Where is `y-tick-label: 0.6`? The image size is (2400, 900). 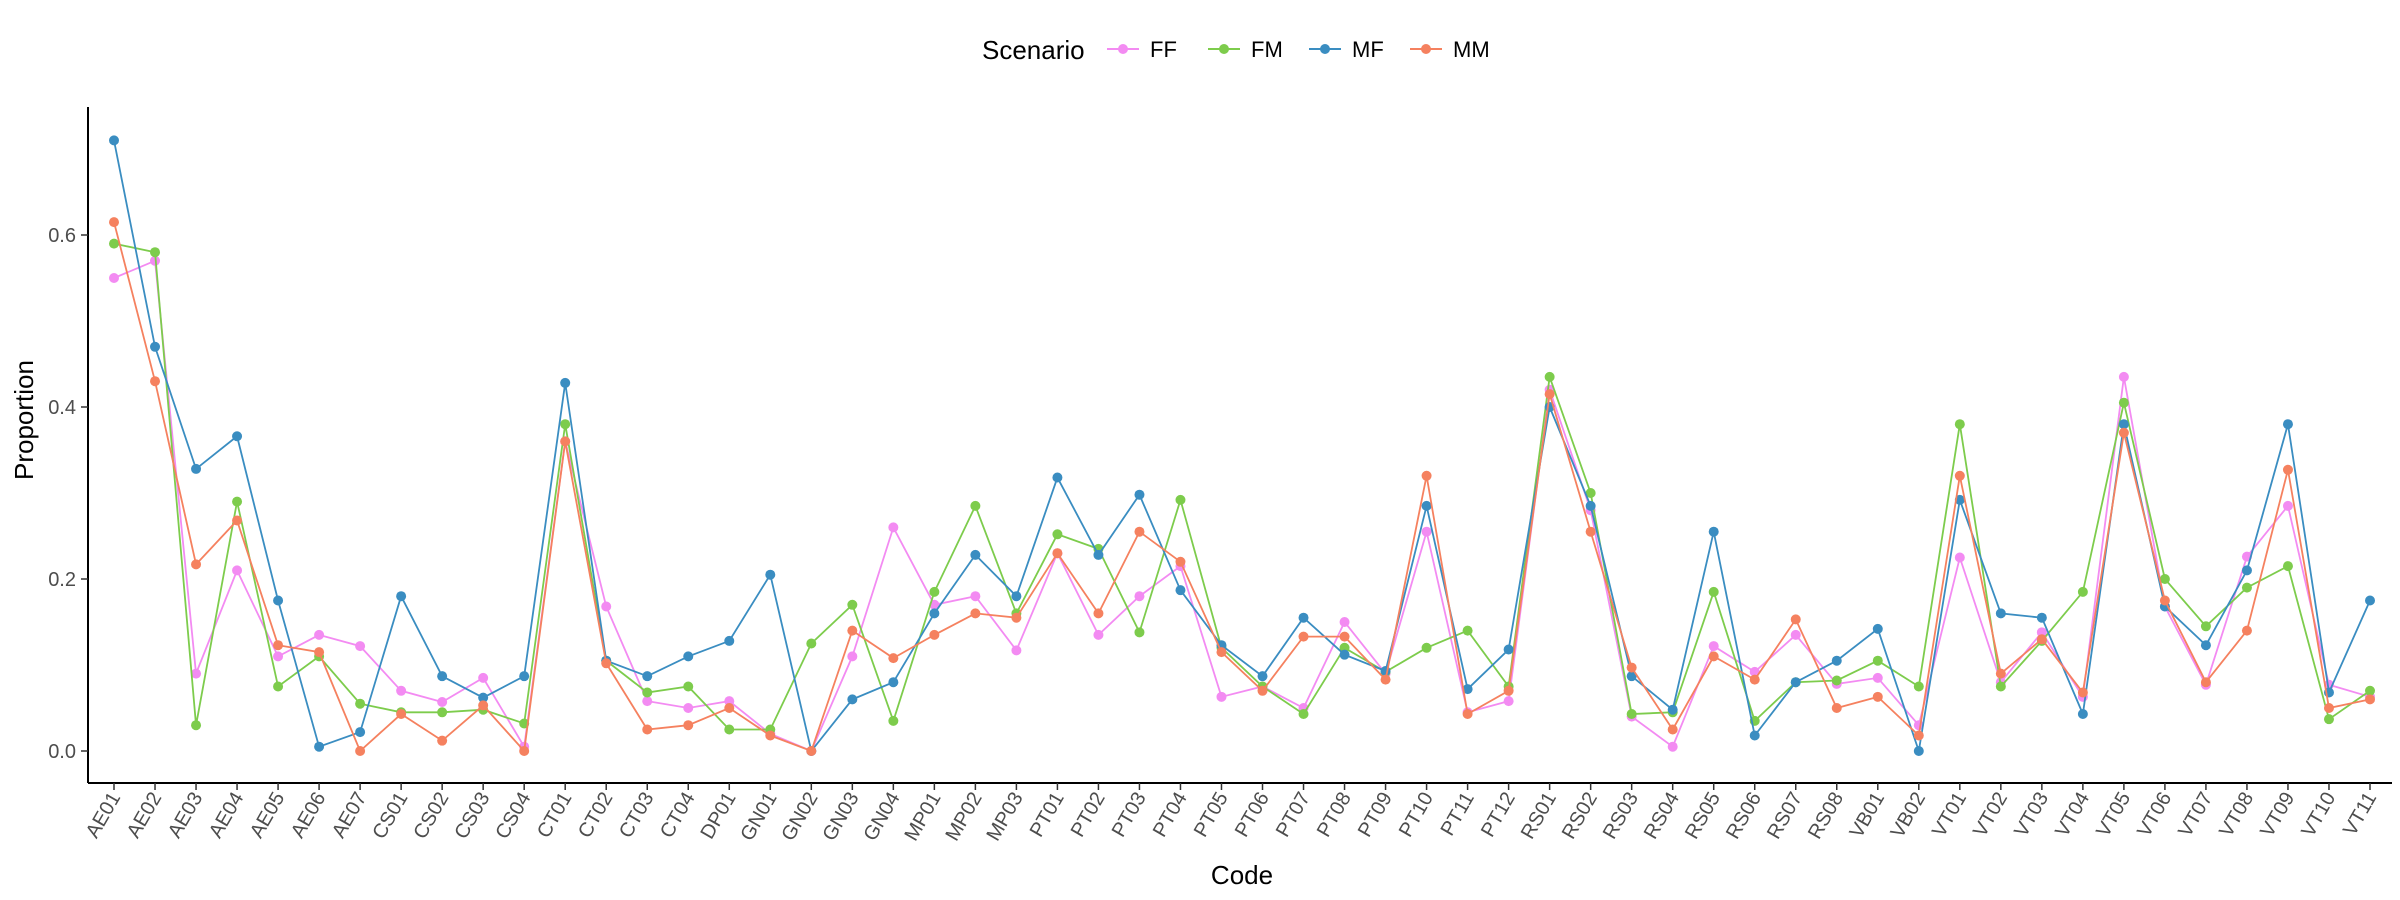
y-tick-label: 0.6 is located at coordinates (62, 236).